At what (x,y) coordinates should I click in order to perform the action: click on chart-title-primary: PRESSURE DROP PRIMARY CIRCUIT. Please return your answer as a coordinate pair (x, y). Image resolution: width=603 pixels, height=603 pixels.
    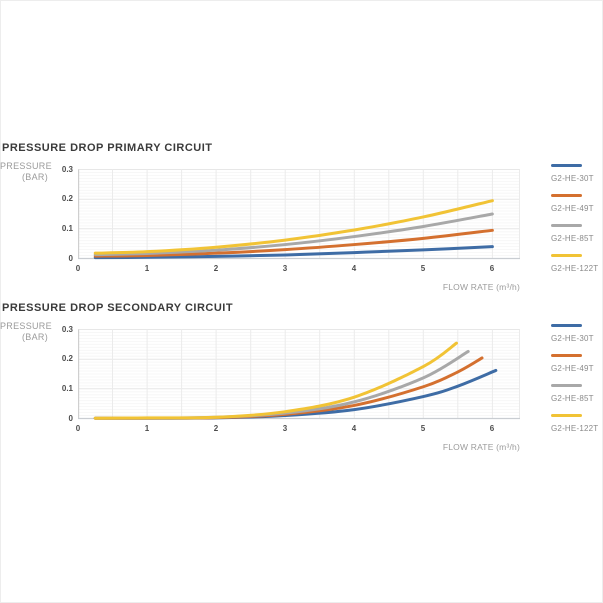
    Looking at the image, I should click on (107, 148).